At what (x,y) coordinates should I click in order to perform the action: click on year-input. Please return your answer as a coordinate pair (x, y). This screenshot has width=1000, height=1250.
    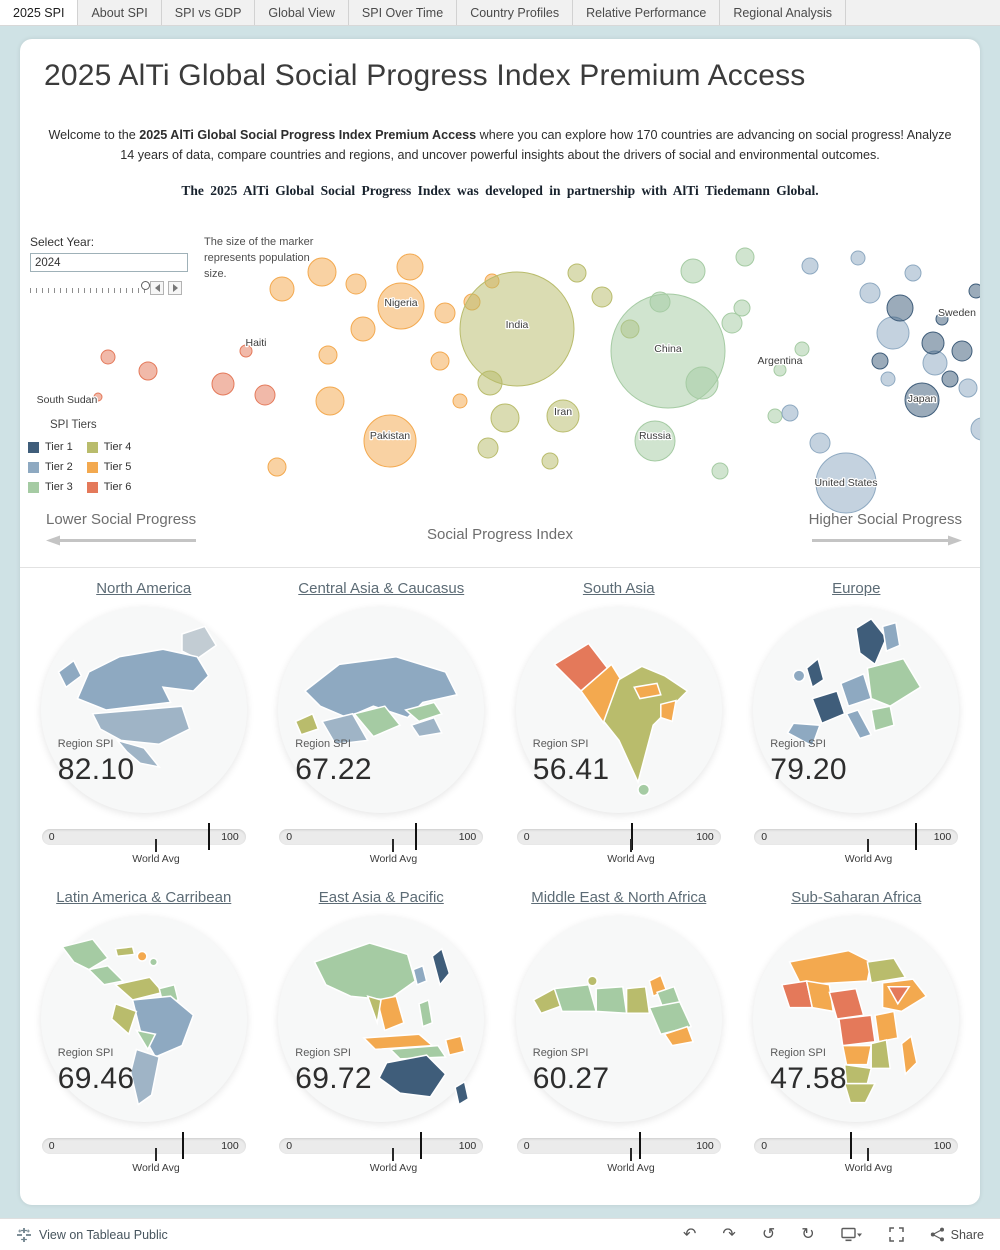
    Looking at the image, I should click on (109, 263).